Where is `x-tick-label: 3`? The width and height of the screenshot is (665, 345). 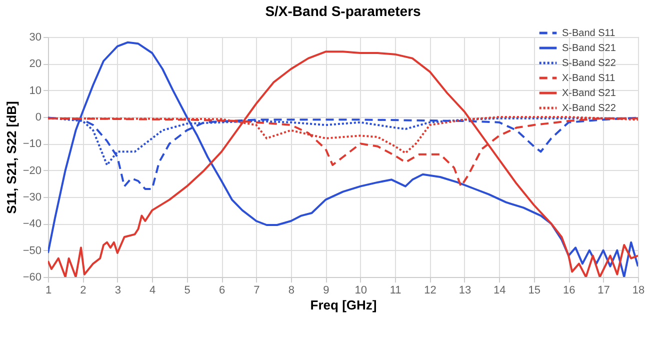 x-tick-label: 3 is located at coordinates (117, 290).